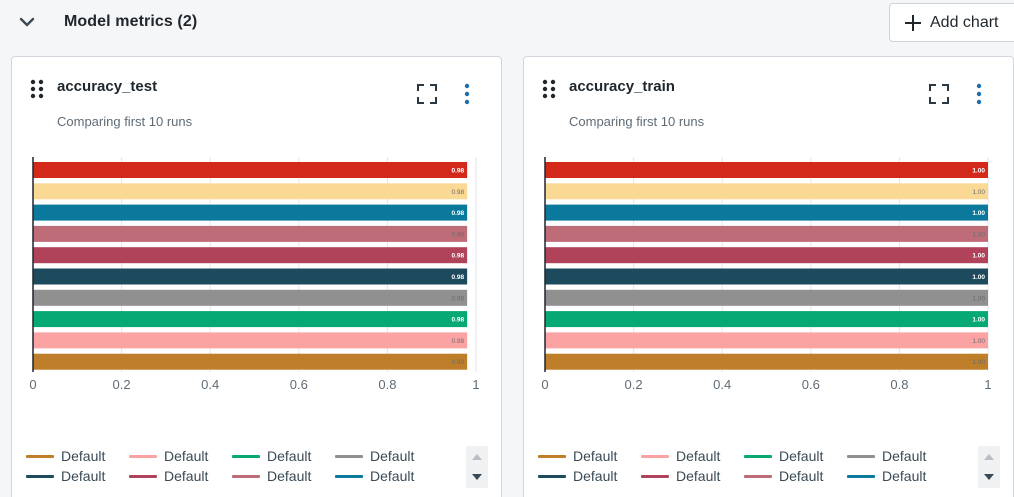 The image size is (1014, 497). What do you see at coordinates (27, 22) in the screenshot?
I see `chevron-down-icon` at bounding box center [27, 22].